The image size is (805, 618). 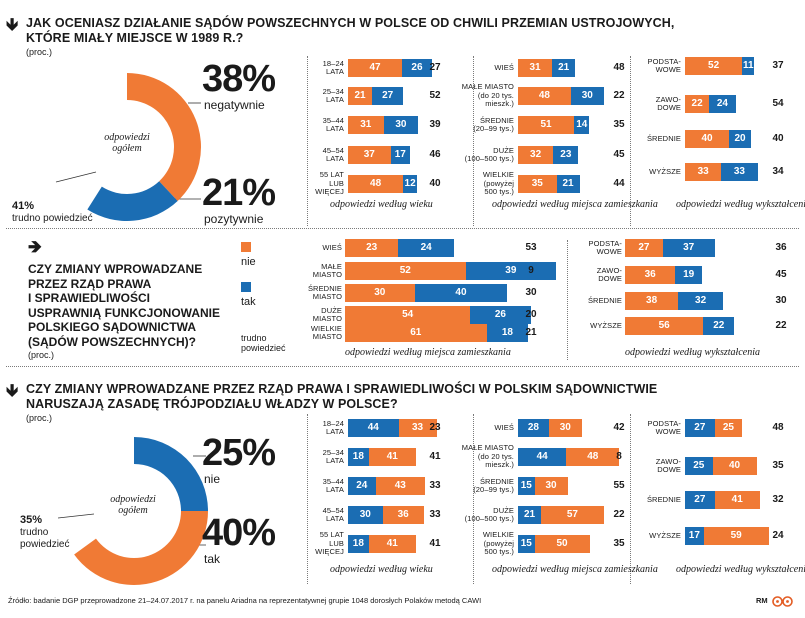 What do you see at coordinates (239, 86) in the screenshot?
I see `negative-callout: 38% negatywnie` at bounding box center [239, 86].